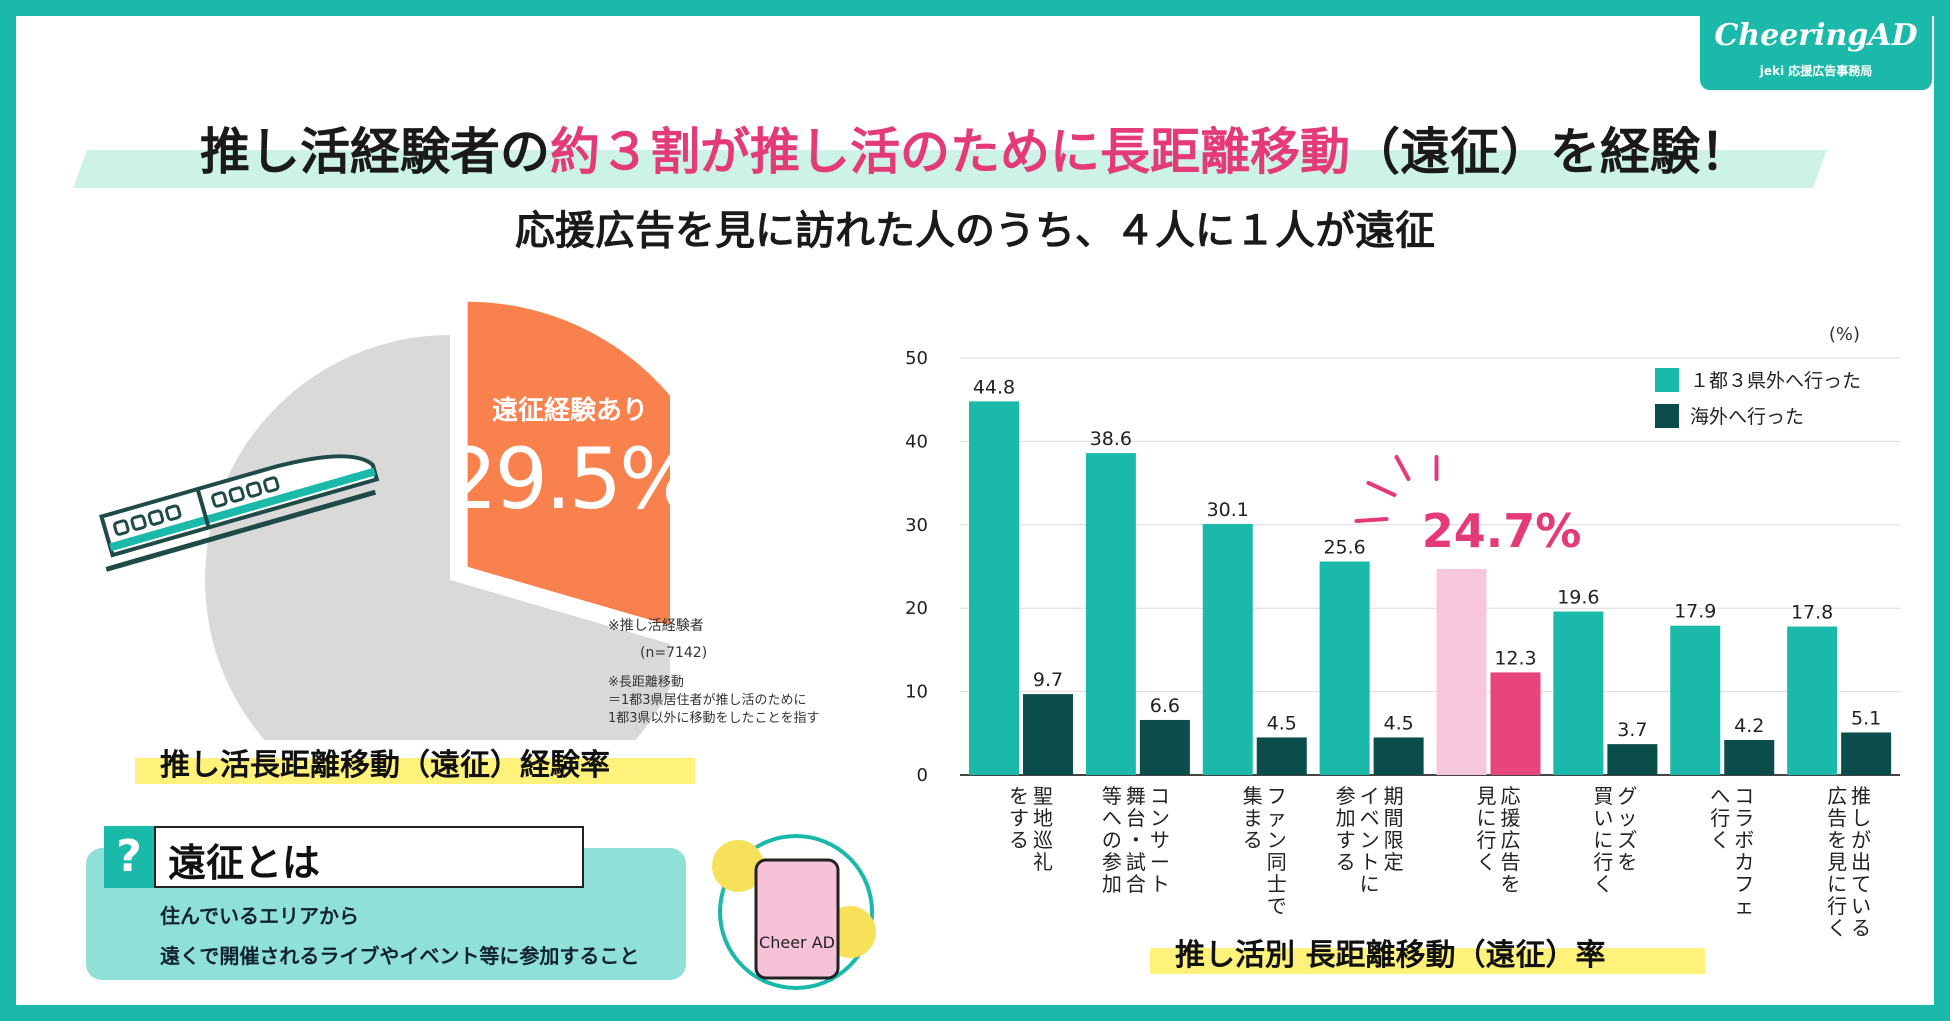  Describe the element at coordinates (1515, 658) in the screenshot. I see `bar-value-label: 12.3` at that location.